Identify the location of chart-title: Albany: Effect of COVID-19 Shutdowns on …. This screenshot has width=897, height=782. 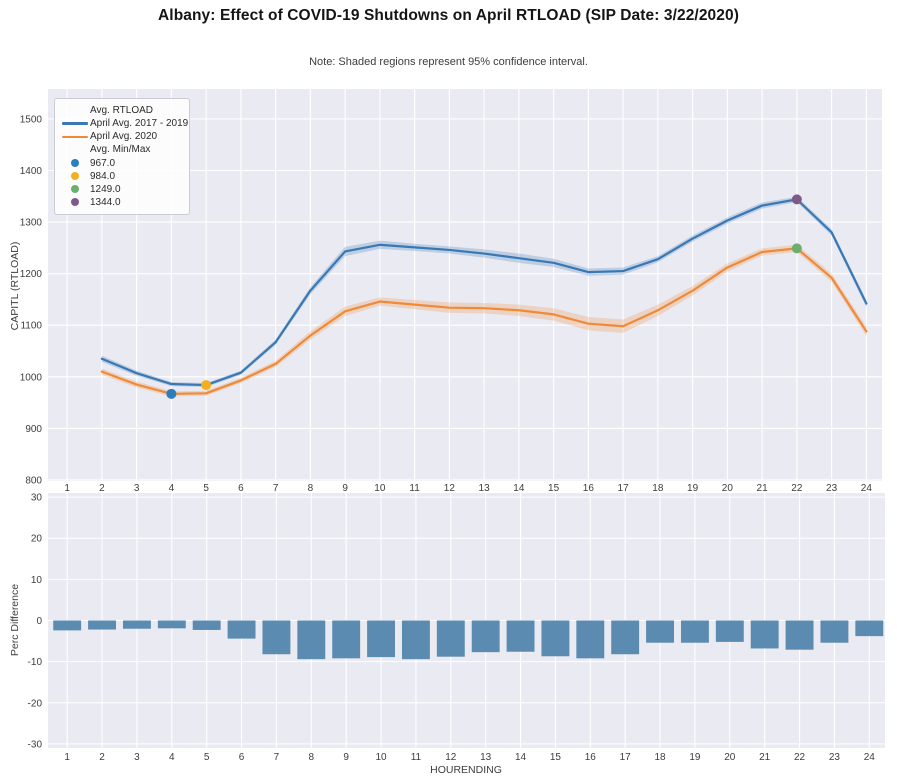
(448, 15).